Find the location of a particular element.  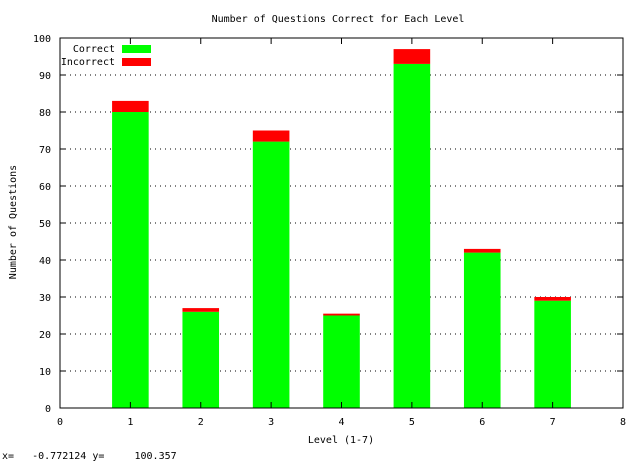

y-axis-label: Number of Questions is located at coordinates (13, 222).